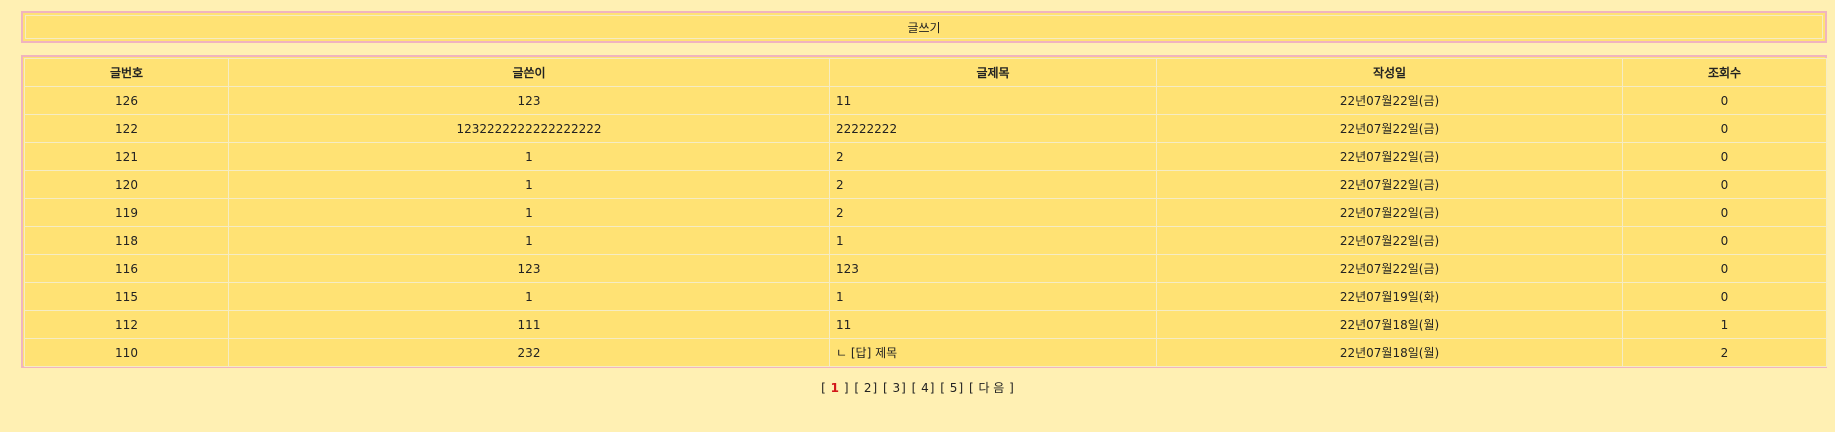 The height and width of the screenshot is (432, 1835). Describe the element at coordinates (993, 128) in the screenshot. I see `cell-title: 22222222` at that location.